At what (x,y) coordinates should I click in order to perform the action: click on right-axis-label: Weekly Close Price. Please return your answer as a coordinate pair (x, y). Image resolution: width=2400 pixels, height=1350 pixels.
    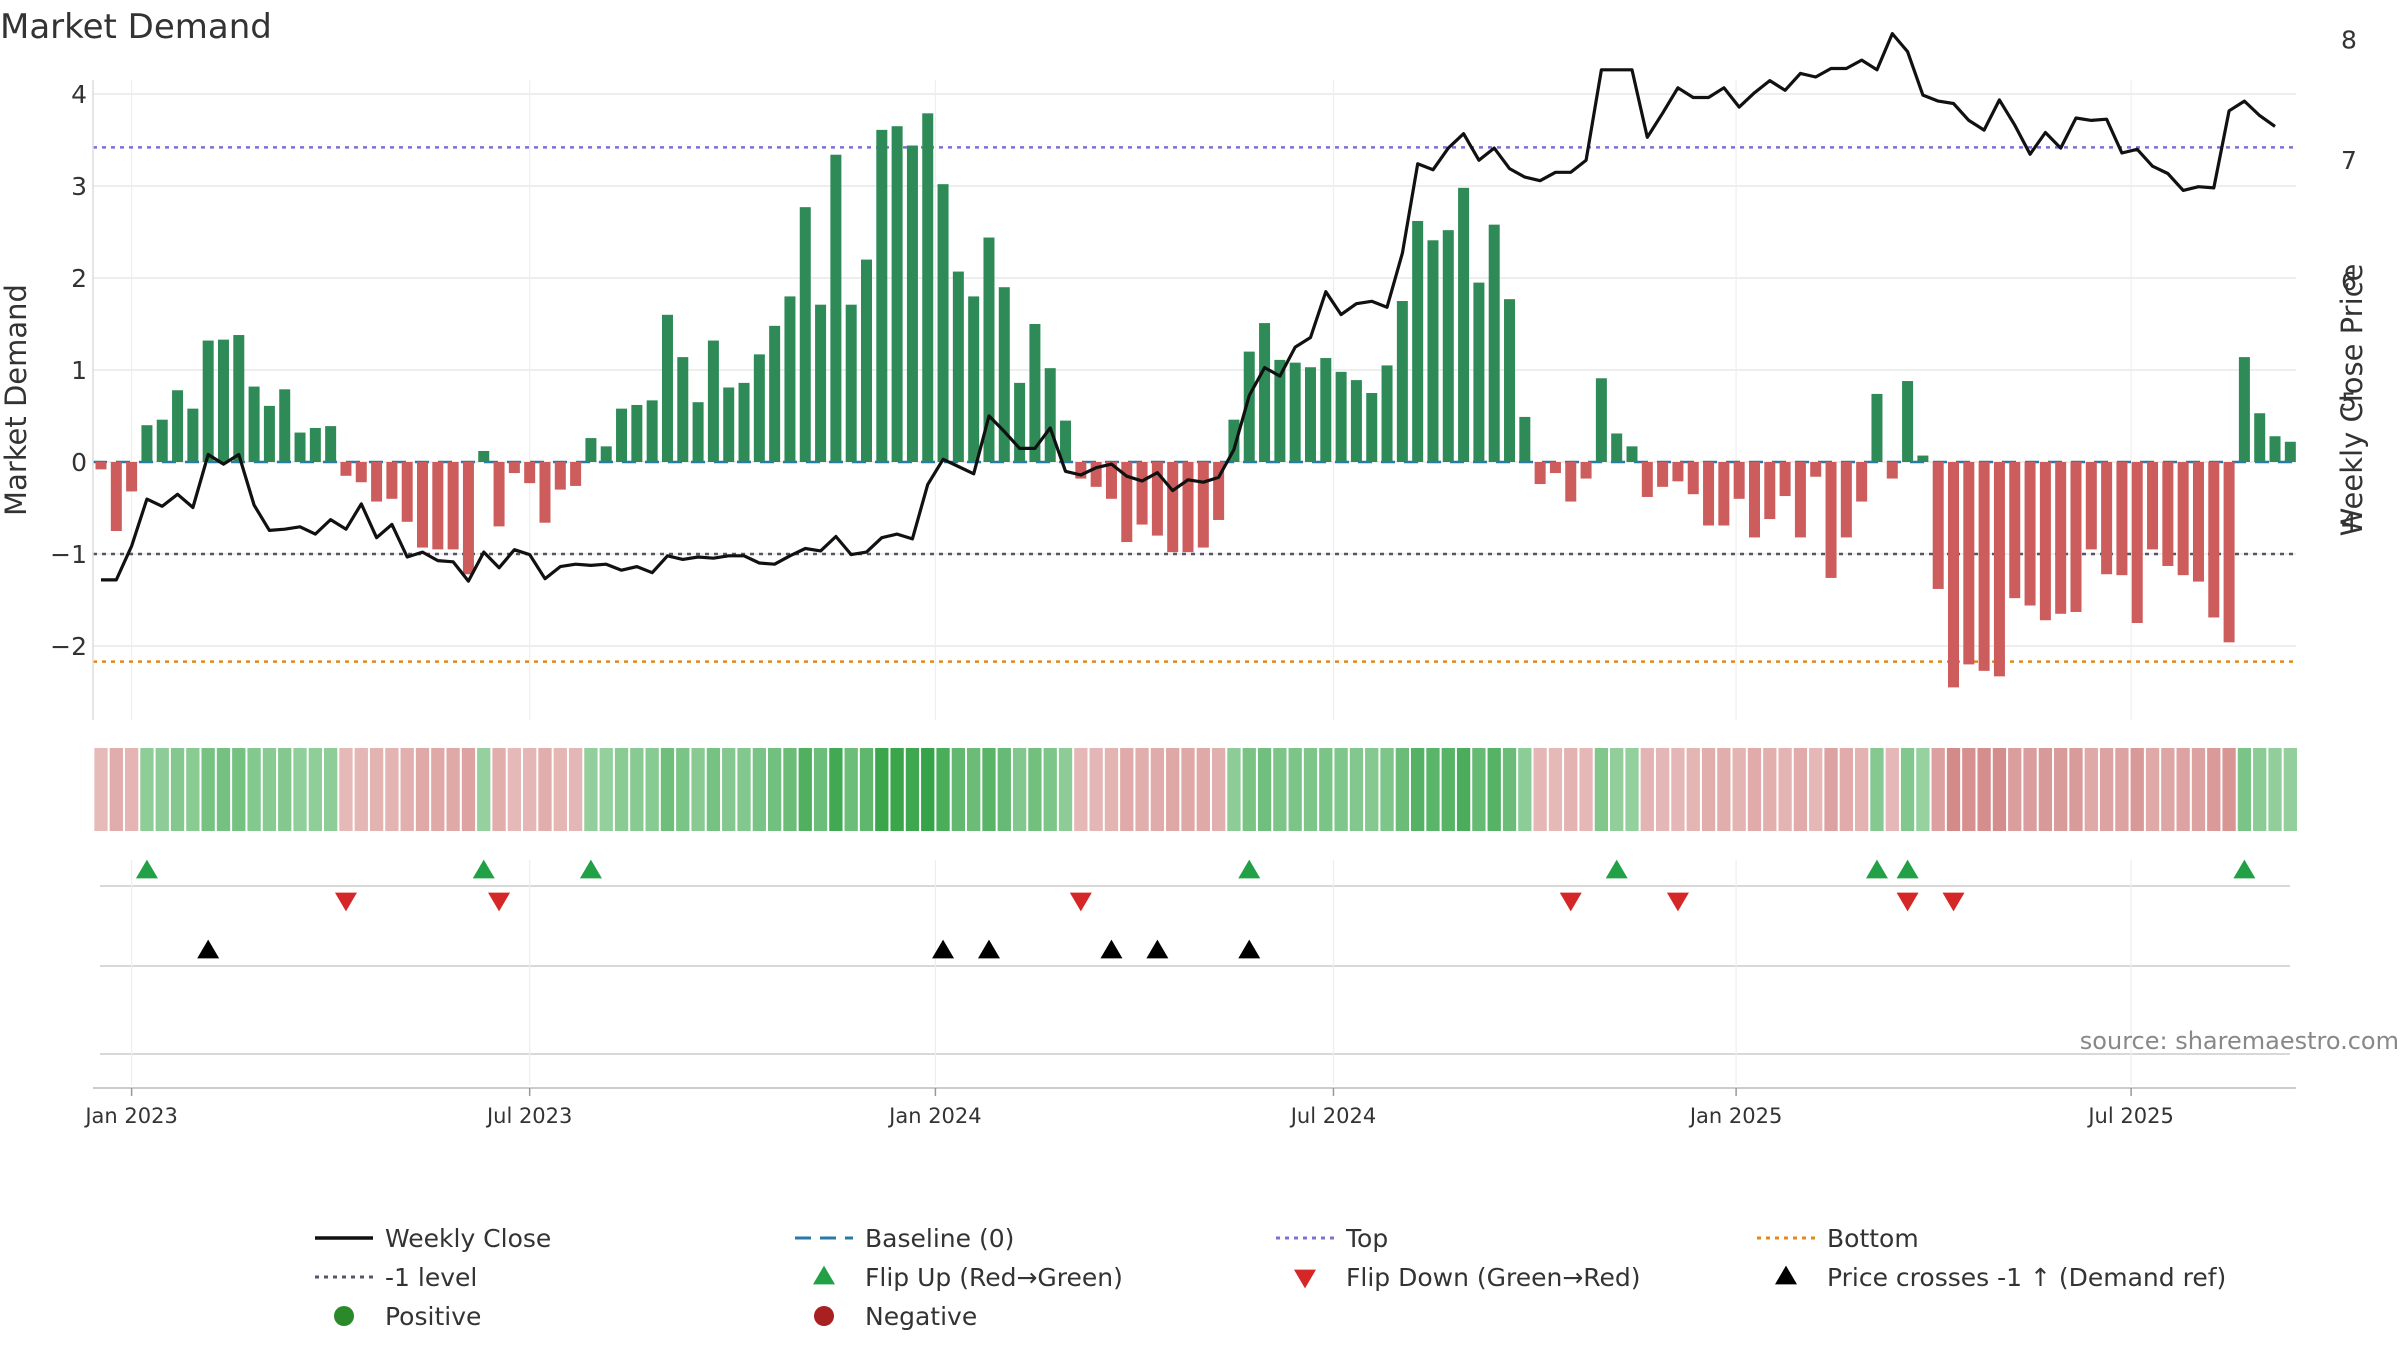
    Looking at the image, I should click on (2352, 400).